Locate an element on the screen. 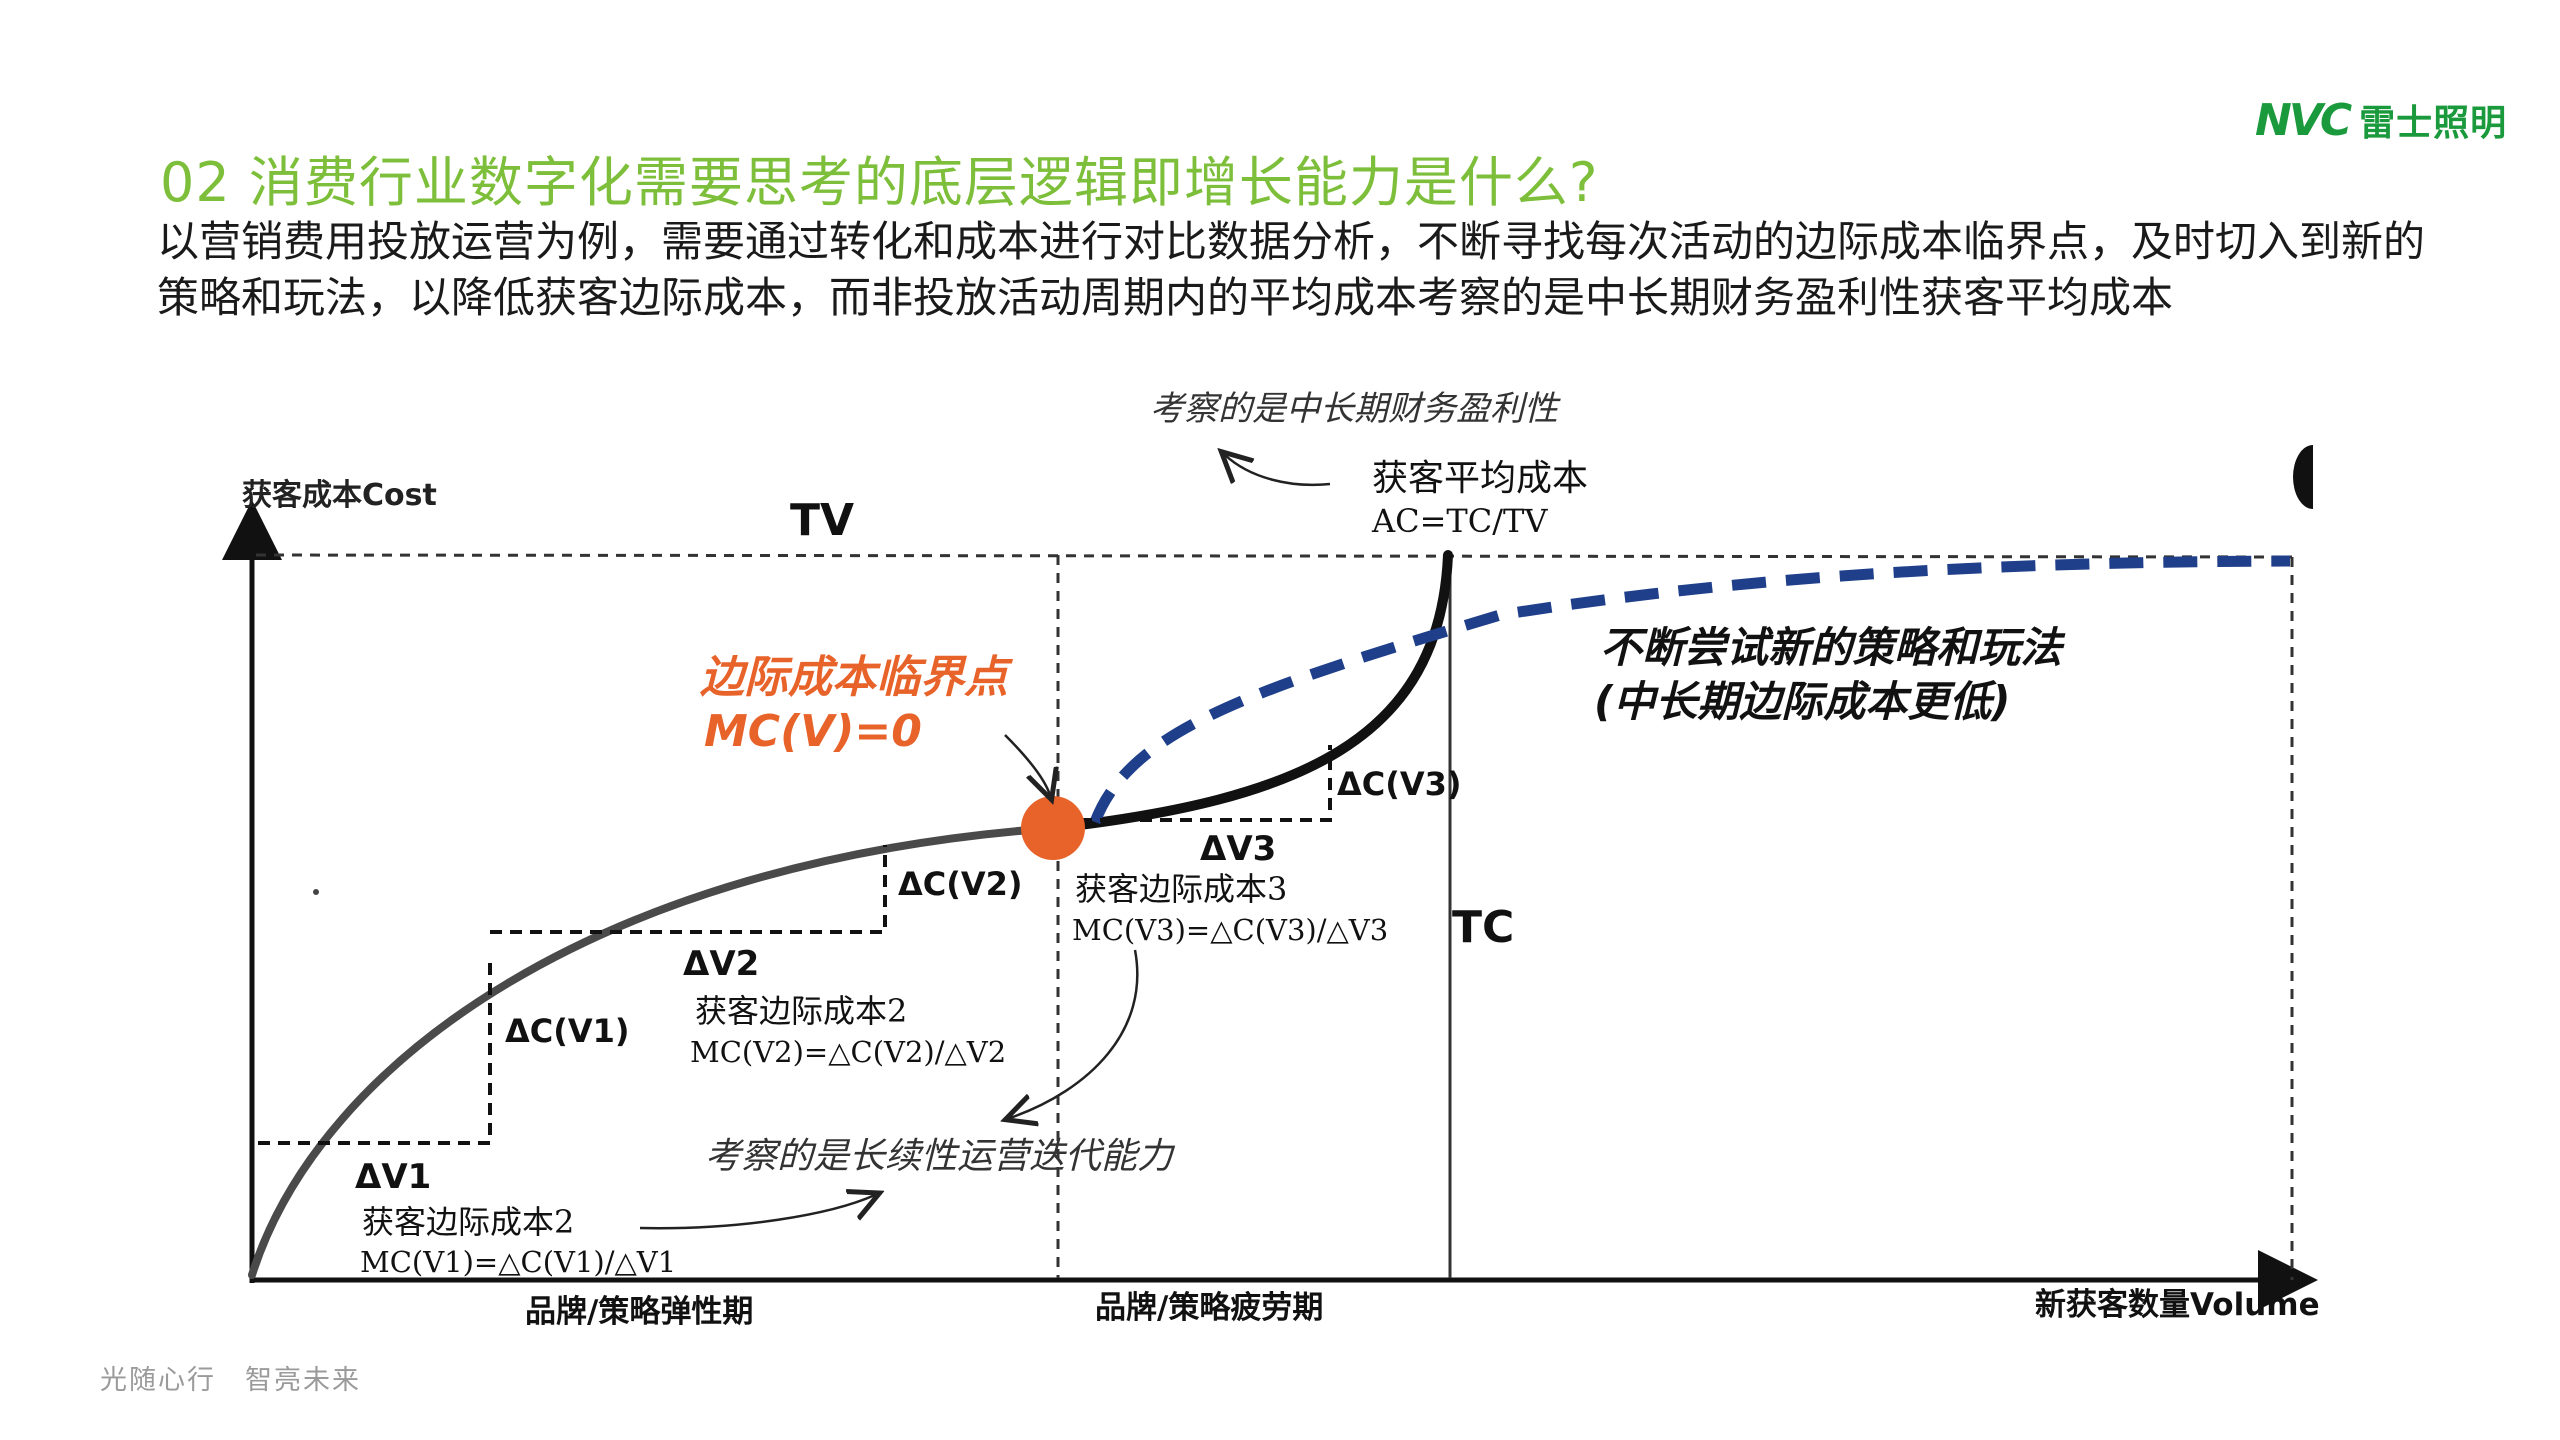 The image size is (2560, 1440). x-axis-label: 新获客数量Volume is located at coordinates (2177, 1305).